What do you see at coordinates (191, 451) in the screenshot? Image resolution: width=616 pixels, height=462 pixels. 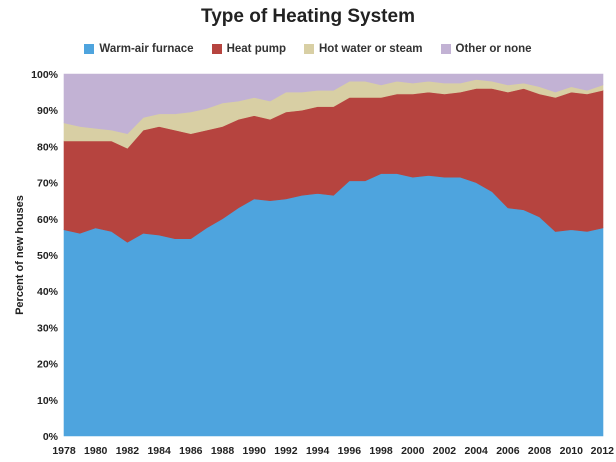 I see `x-tick-label: 1986` at bounding box center [191, 451].